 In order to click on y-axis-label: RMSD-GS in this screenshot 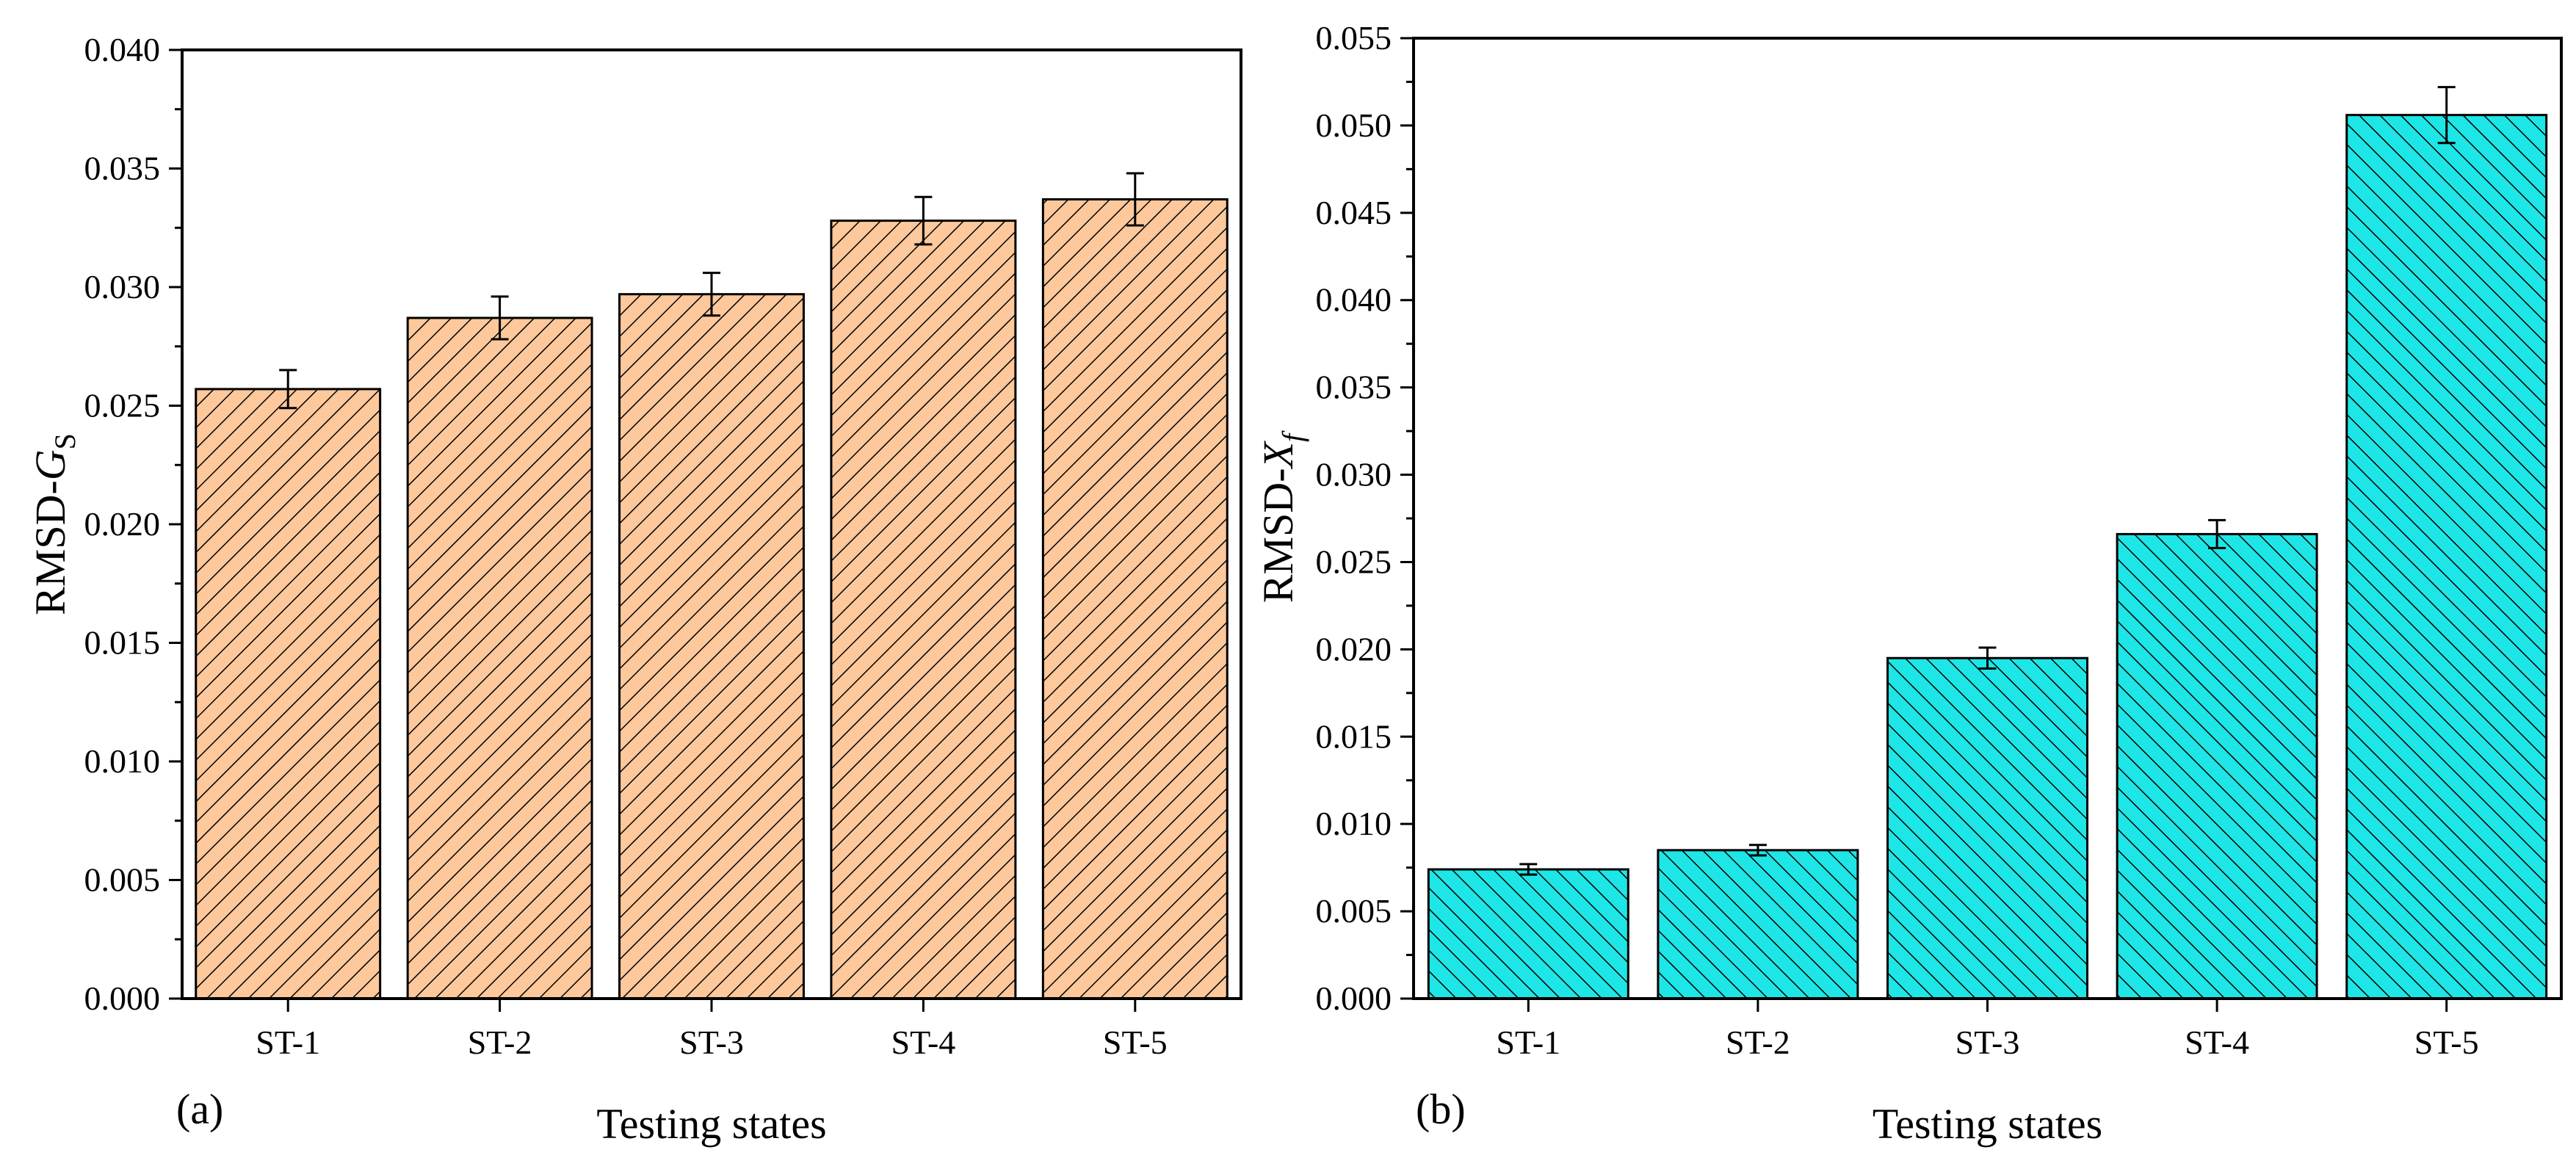, I will do `click(54, 524)`.